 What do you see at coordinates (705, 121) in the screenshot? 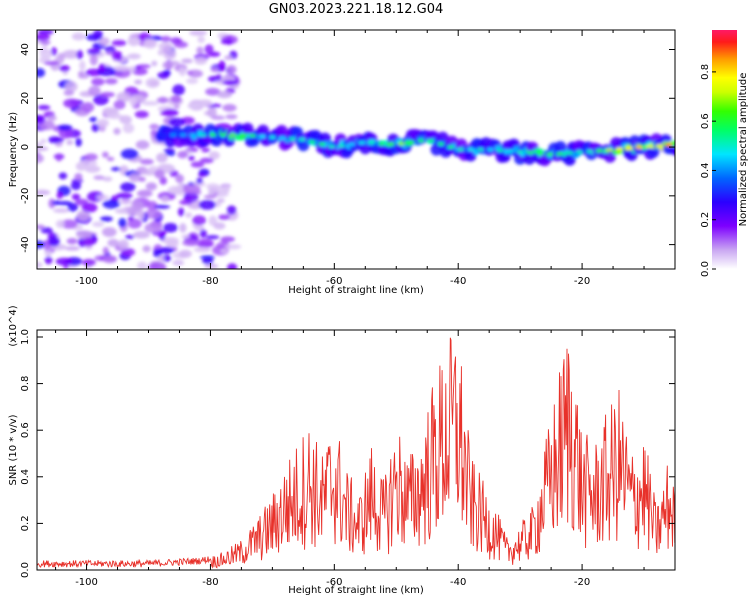
I see `colorbar-tick-label: 0.6` at bounding box center [705, 121].